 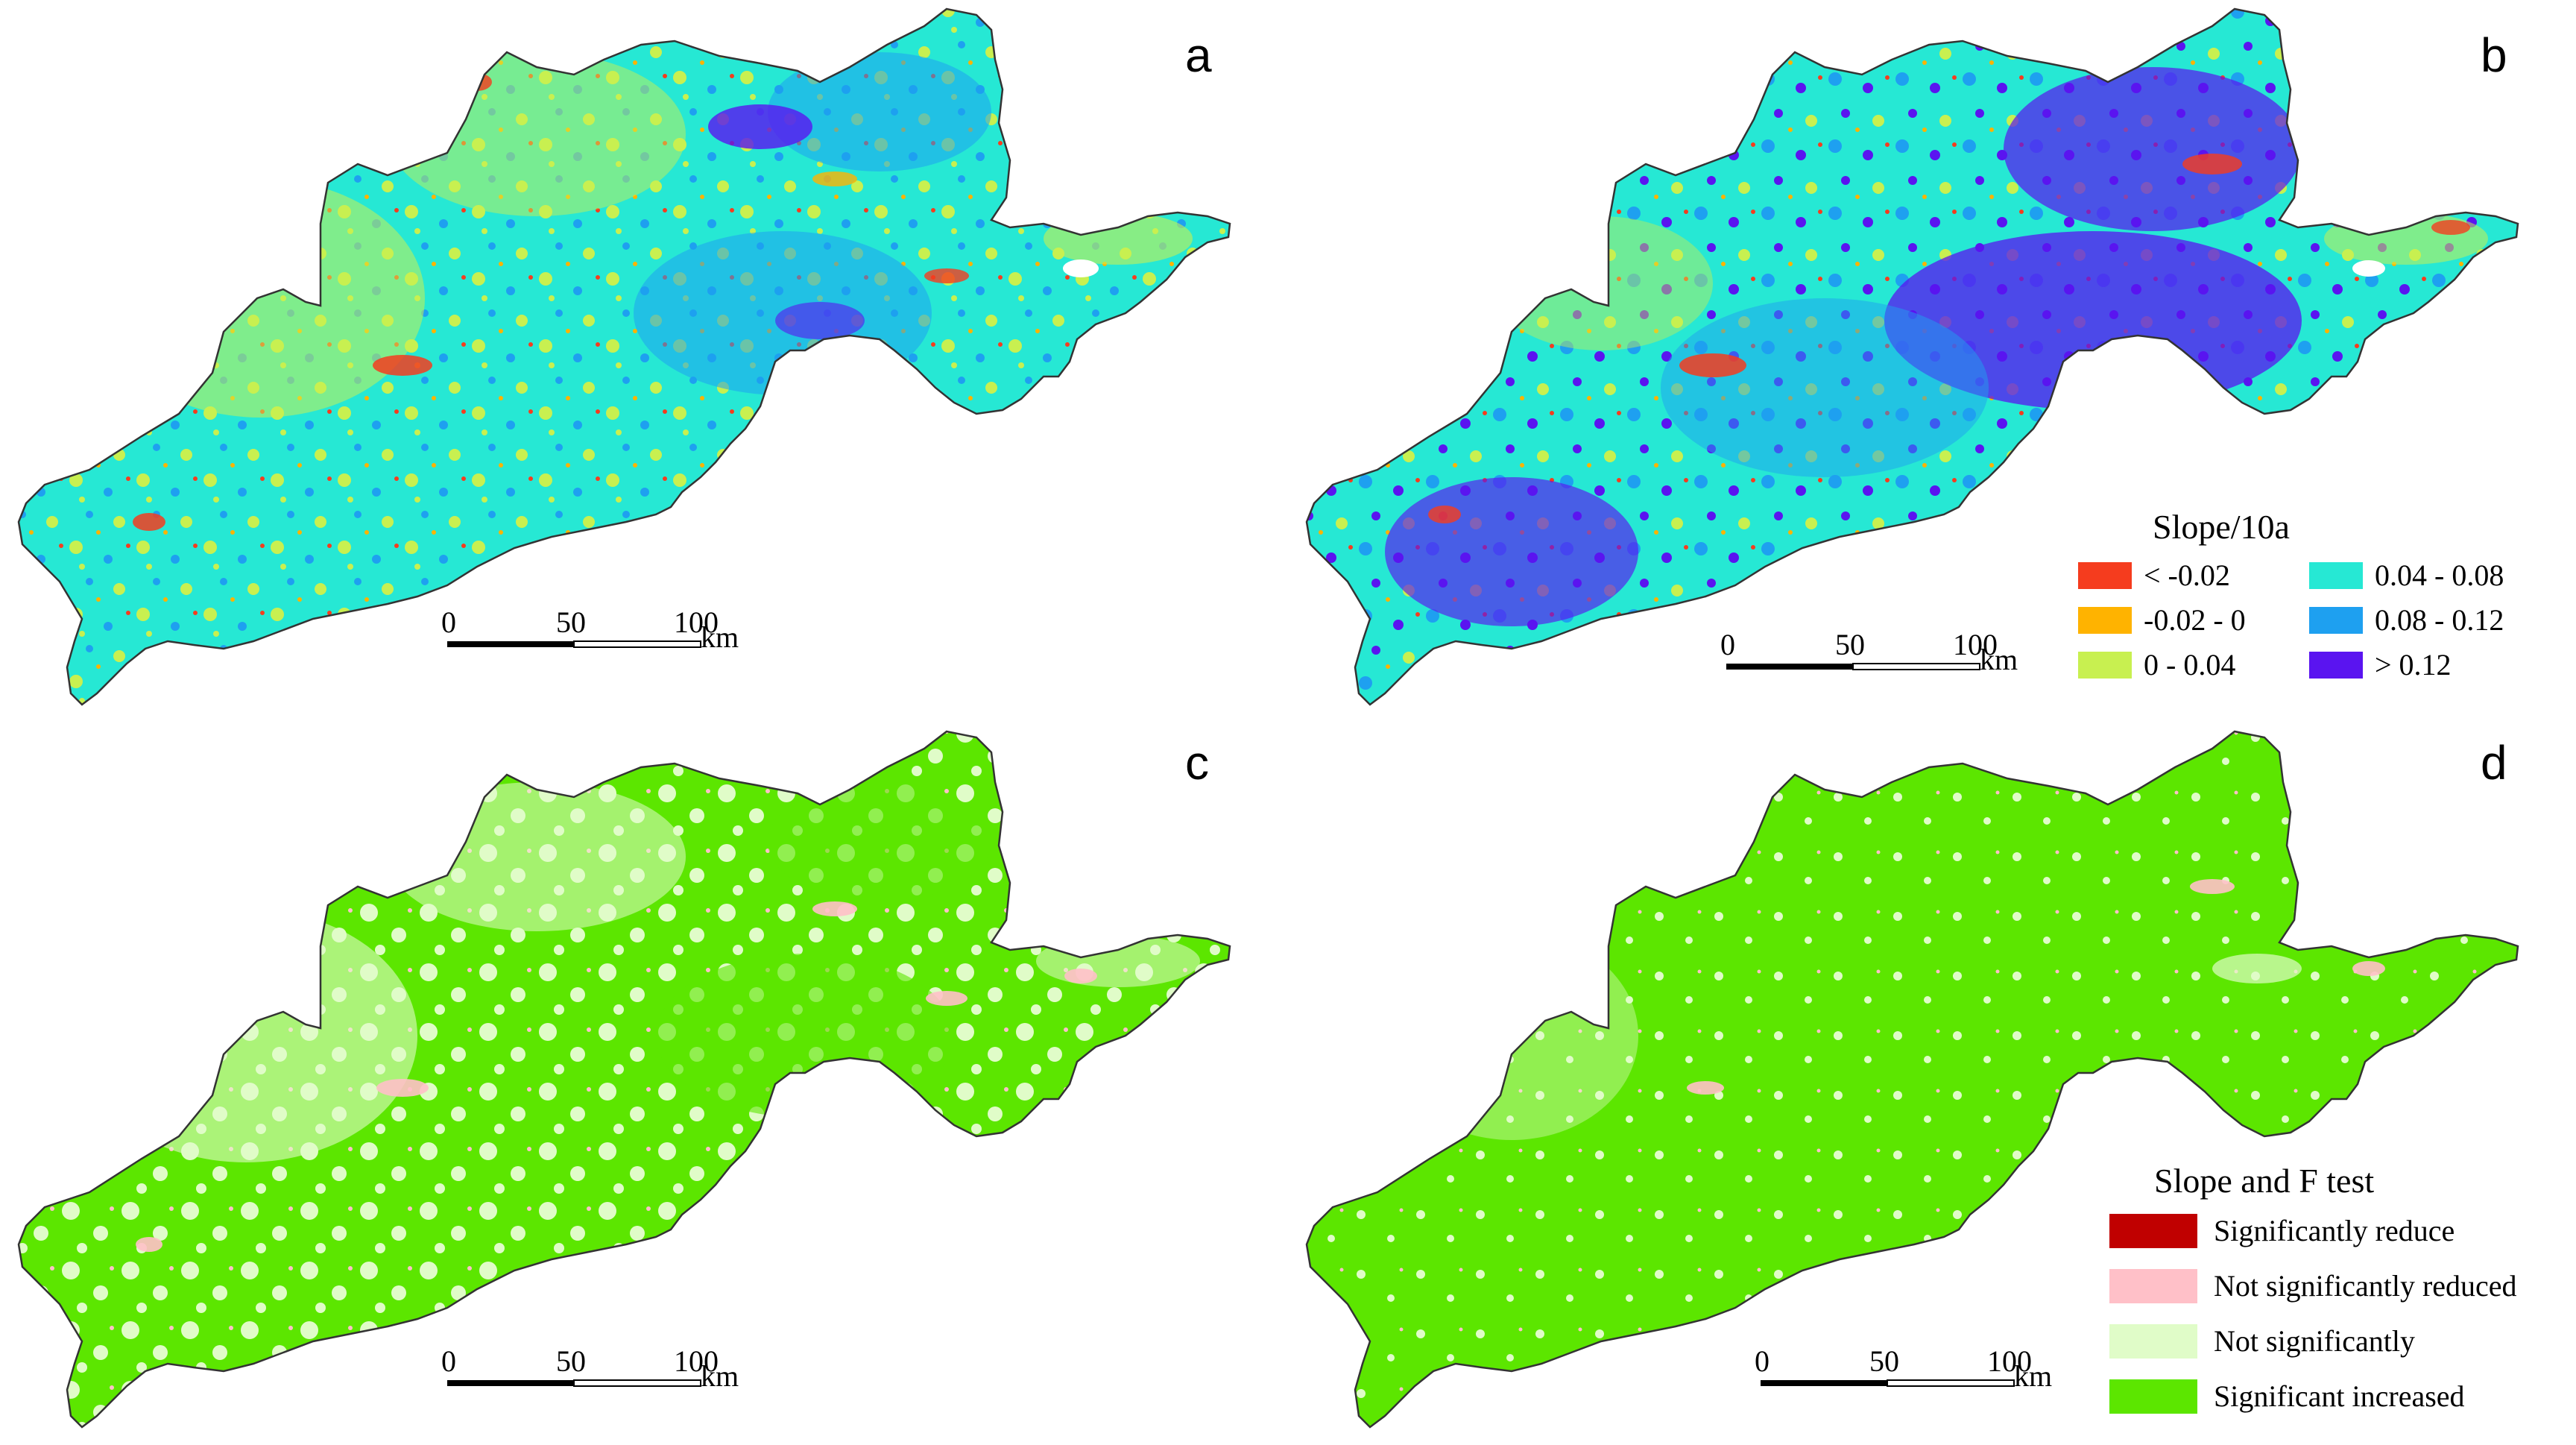 I want to click on significance-legend-item: Not significantly reduced, so click(x=2313, y=1285).